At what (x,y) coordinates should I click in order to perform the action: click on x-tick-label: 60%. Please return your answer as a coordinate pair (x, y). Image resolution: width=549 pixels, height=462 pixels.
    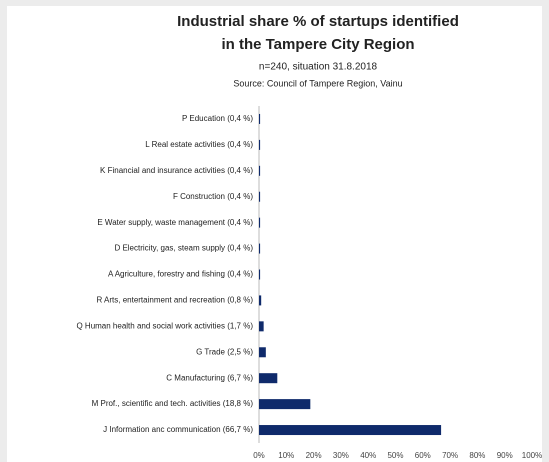
    Looking at the image, I should click on (423, 455).